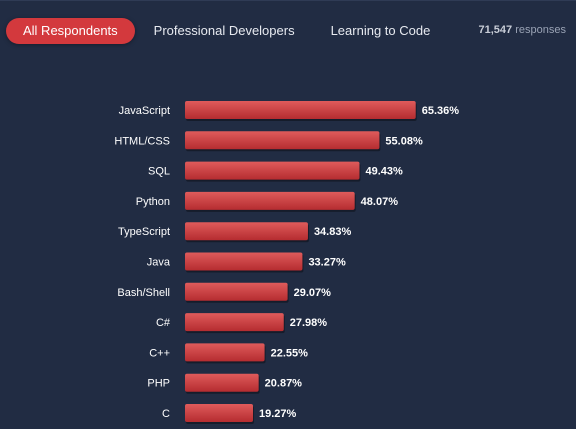 This screenshot has height=429, width=576. What do you see at coordinates (144, 232) in the screenshot?
I see `category-label: TypeScript` at bounding box center [144, 232].